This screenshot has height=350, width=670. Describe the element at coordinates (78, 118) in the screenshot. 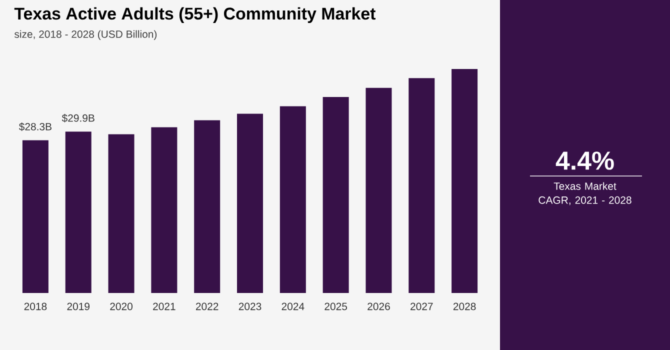

I see `data-label: $29.9B` at that location.